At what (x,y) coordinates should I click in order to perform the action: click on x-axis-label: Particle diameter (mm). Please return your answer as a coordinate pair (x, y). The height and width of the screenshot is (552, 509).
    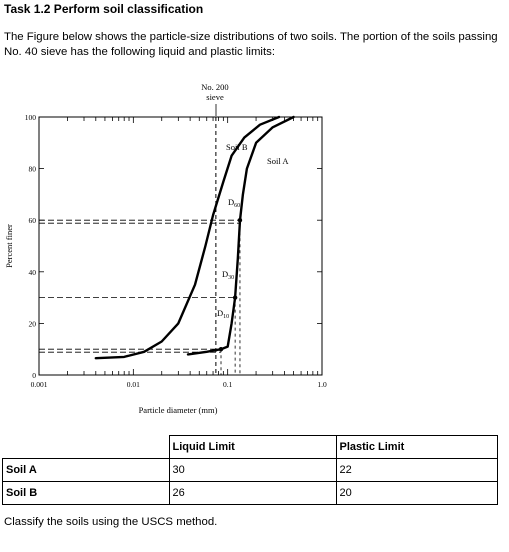
    Looking at the image, I should click on (178, 410).